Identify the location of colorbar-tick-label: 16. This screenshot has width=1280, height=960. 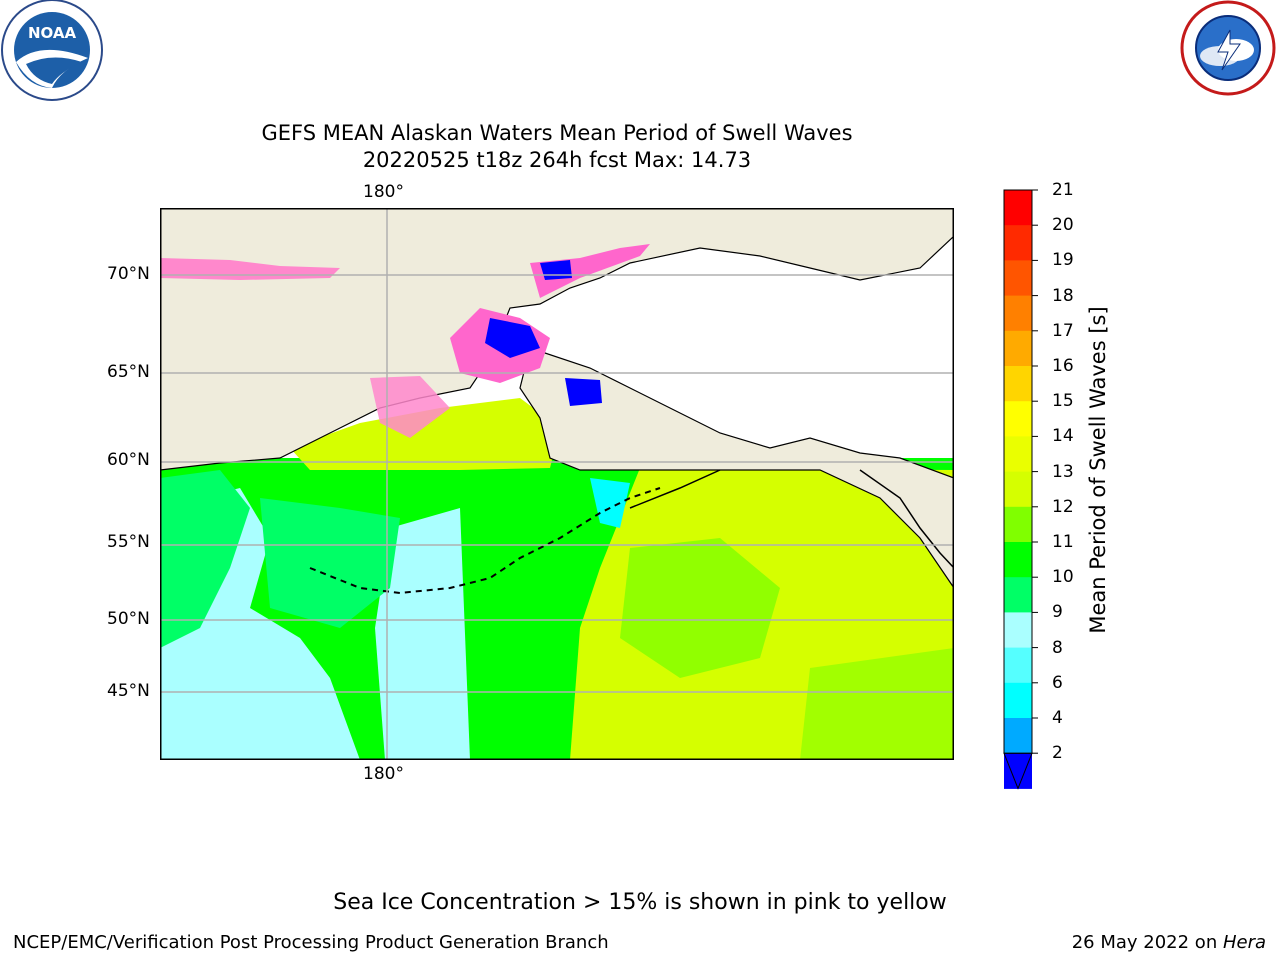
(1063, 366).